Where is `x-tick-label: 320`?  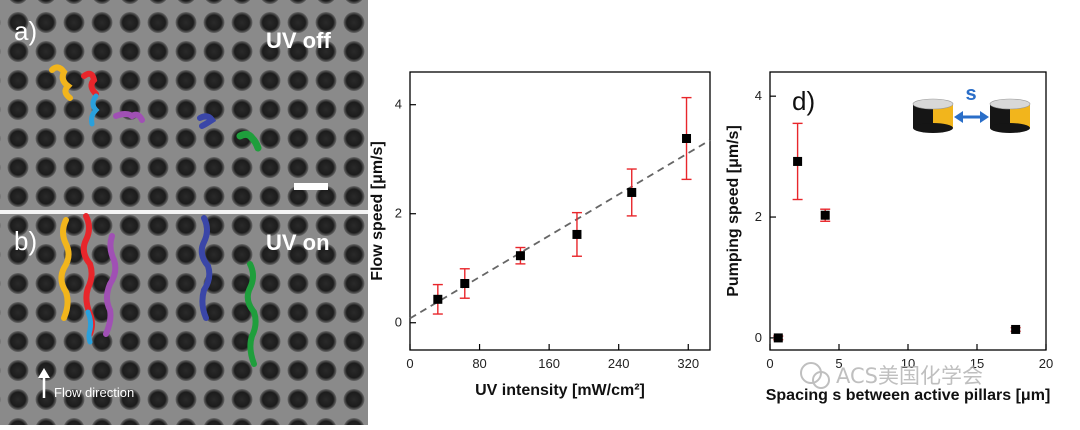 x-tick-label: 320 is located at coordinates (688, 363).